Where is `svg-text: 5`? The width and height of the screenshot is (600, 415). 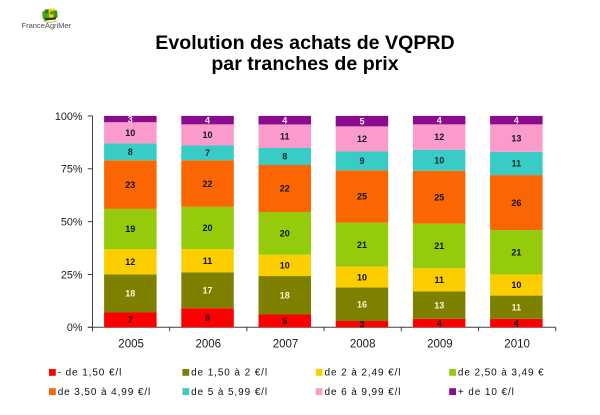
svg-text: 5 is located at coordinates (361, 121).